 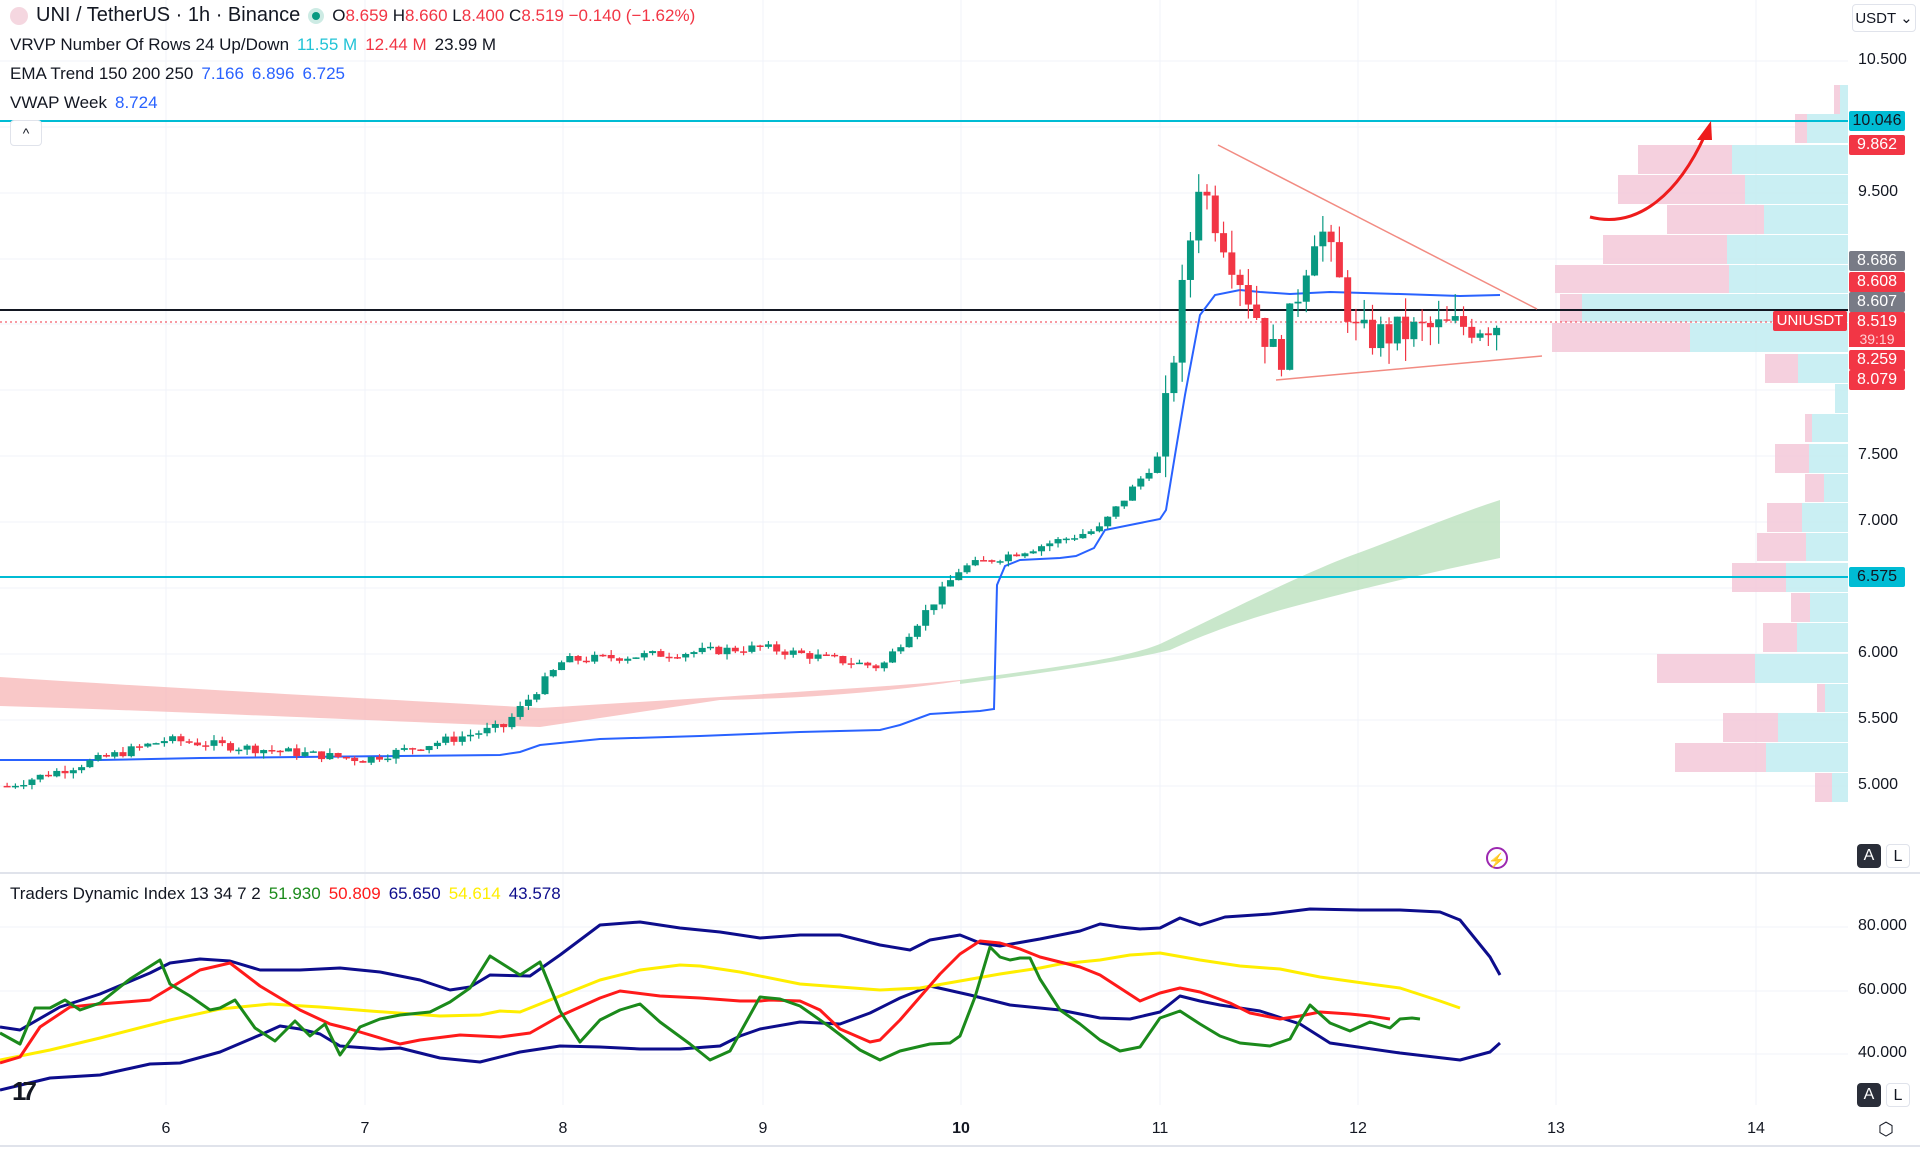 What do you see at coordinates (396, 44) in the screenshot?
I see `vrvp-down-value: 12.44 M` at bounding box center [396, 44].